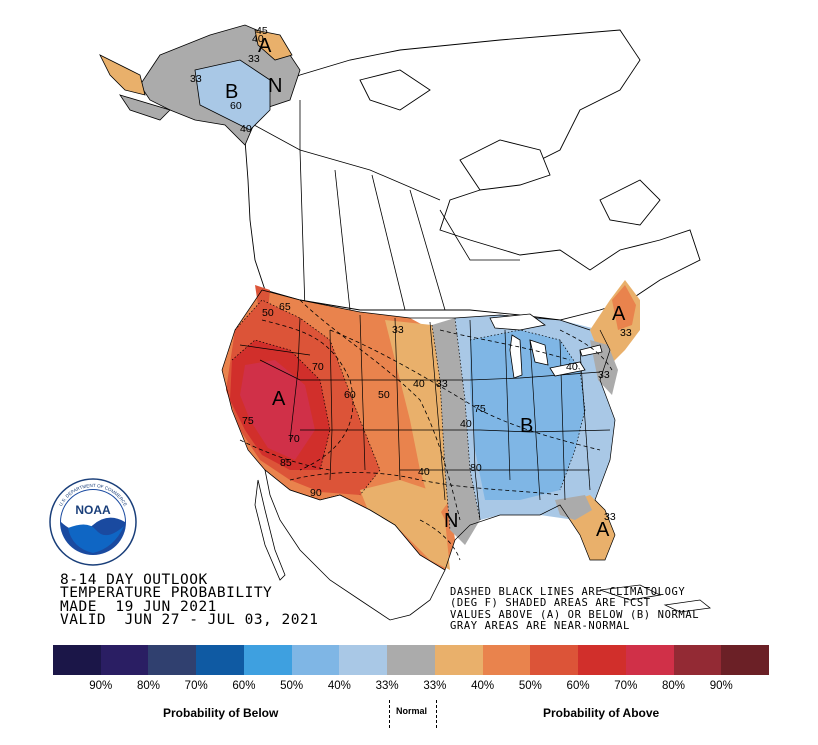 The height and width of the screenshot is (745, 818). What do you see at coordinates (96, 538) in the screenshot?
I see `noaa-bird-icon` at bounding box center [96, 538].